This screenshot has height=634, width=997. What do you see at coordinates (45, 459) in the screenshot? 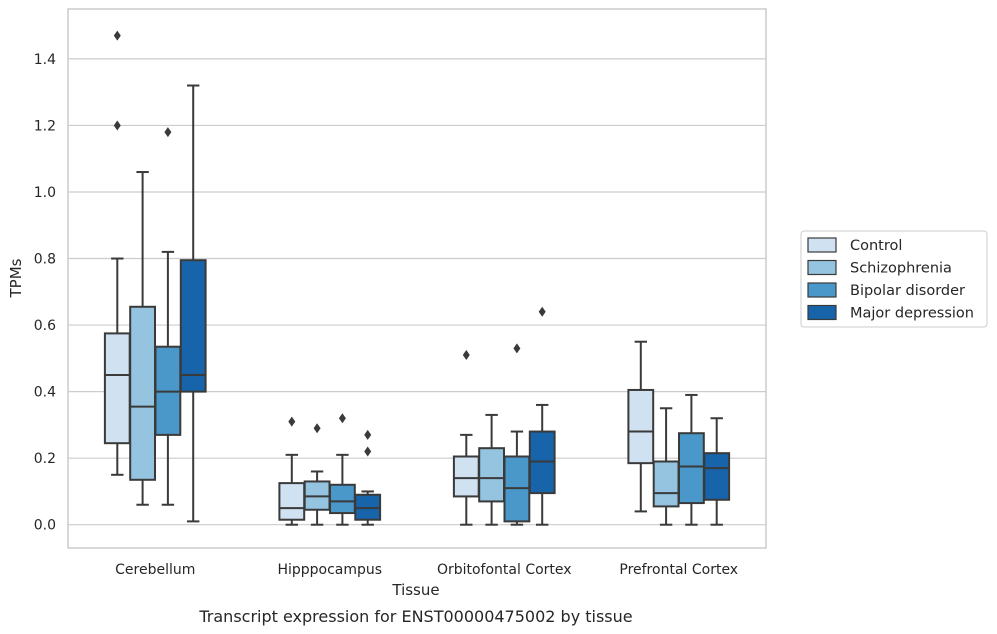
I see `y-tick-label: 0.2` at bounding box center [45, 459].